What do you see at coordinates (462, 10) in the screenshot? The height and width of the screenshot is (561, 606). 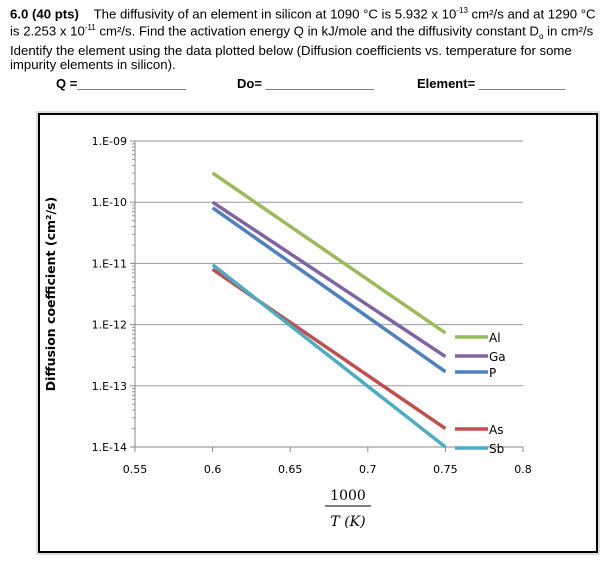 I see `exp1: -13` at bounding box center [462, 10].